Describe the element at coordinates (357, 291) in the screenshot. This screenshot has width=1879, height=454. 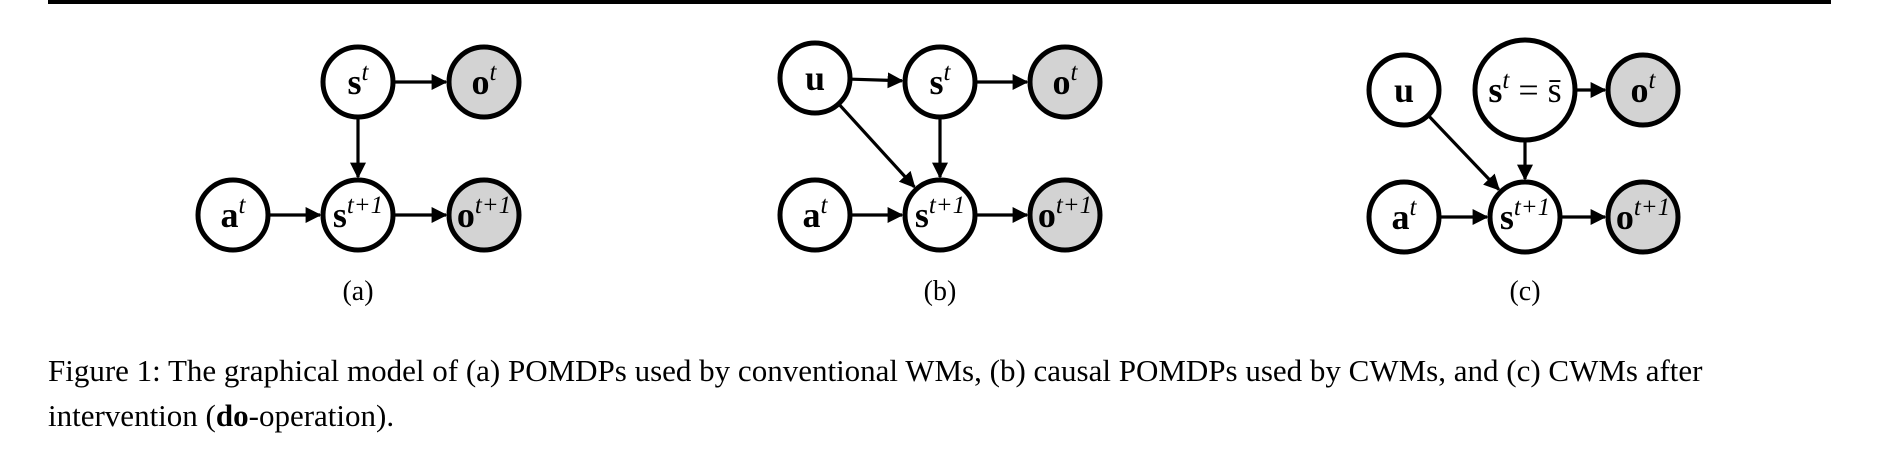
I see `panel-label-0: (a)` at that location.